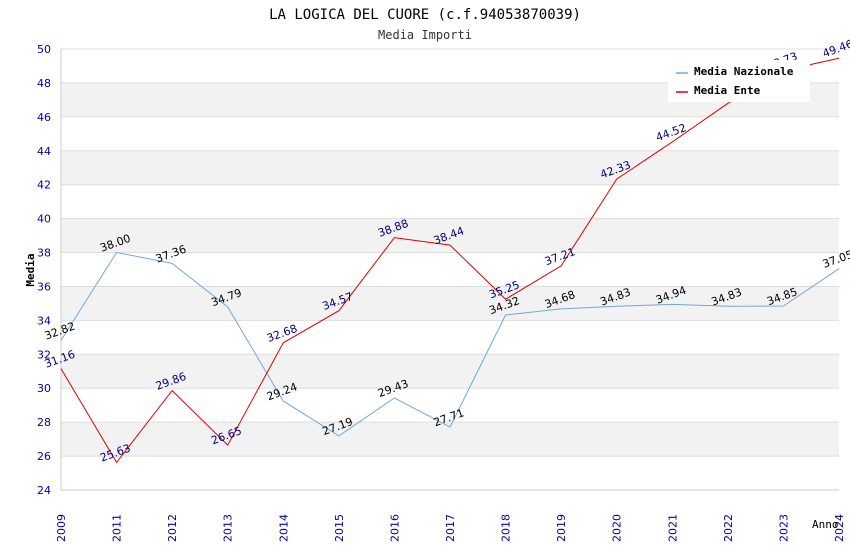 The height and width of the screenshot is (550, 850). I want to click on x-tick-label: 2021, so click(672, 528).